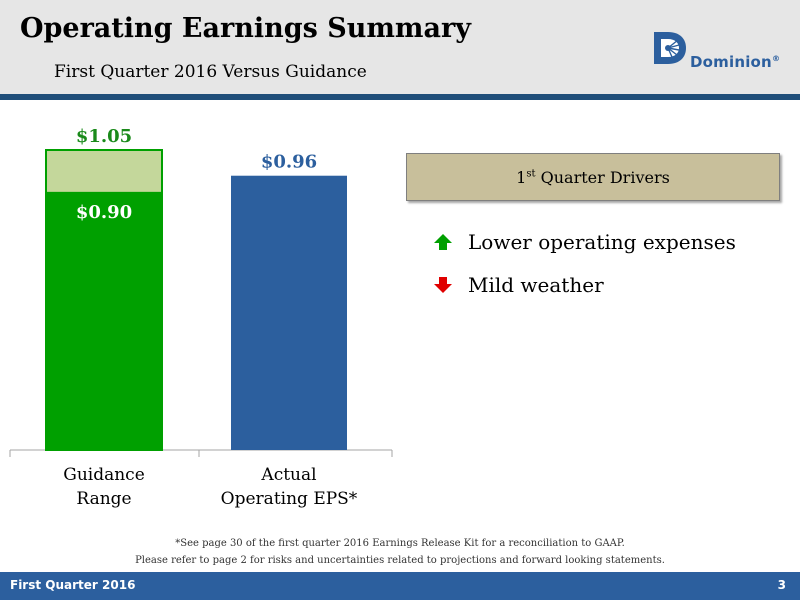 The height and width of the screenshot is (600, 800). Describe the element at coordinates (245, 28) in the screenshot. I see `page-title: Operating Earnings Summary` at that location.